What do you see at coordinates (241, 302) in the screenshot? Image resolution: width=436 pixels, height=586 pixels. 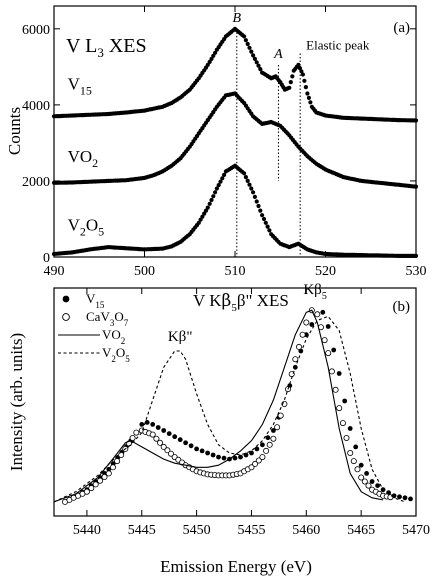 I see `panel-b-title: V Kβ5β" XES` at bounding box center [241, 302].